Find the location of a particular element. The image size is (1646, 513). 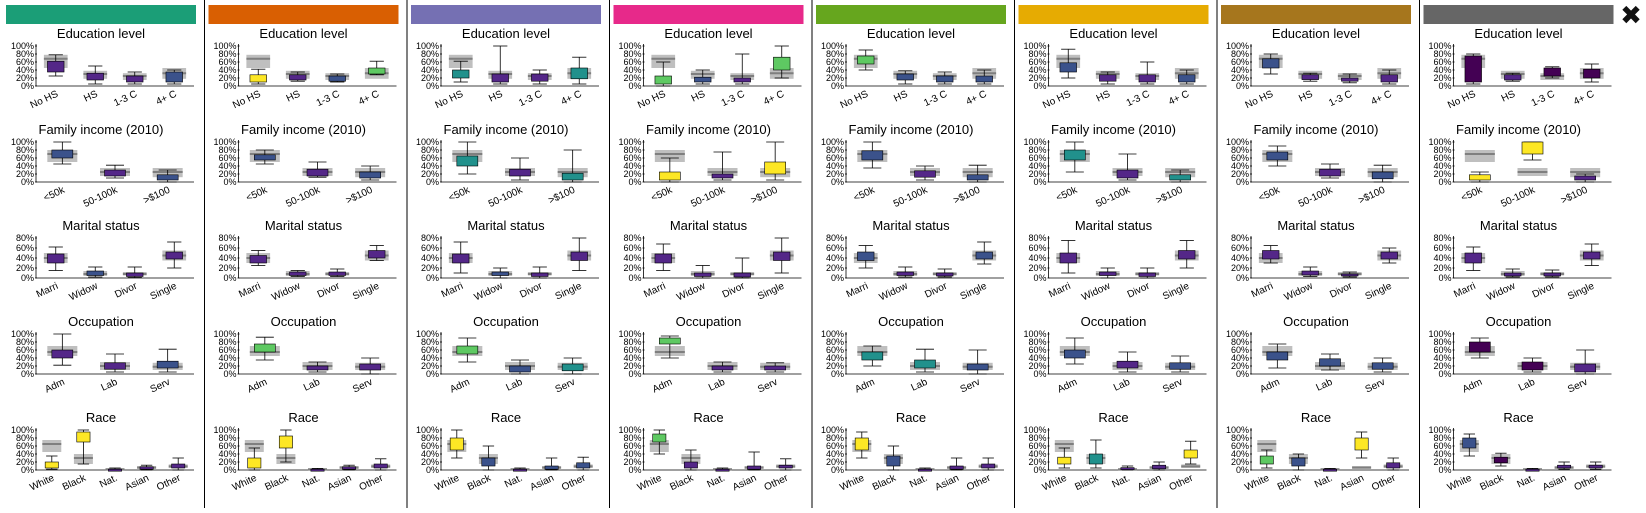

row-title: Race is located at coordinates (1316, 417).